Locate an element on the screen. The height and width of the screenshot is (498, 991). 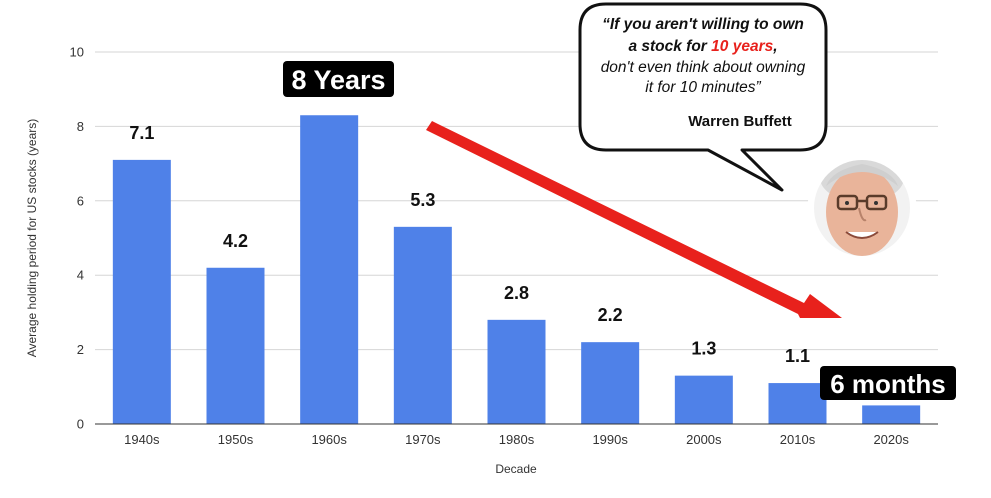
x-tick-label: 2020s is located at coordinates (891, 439).